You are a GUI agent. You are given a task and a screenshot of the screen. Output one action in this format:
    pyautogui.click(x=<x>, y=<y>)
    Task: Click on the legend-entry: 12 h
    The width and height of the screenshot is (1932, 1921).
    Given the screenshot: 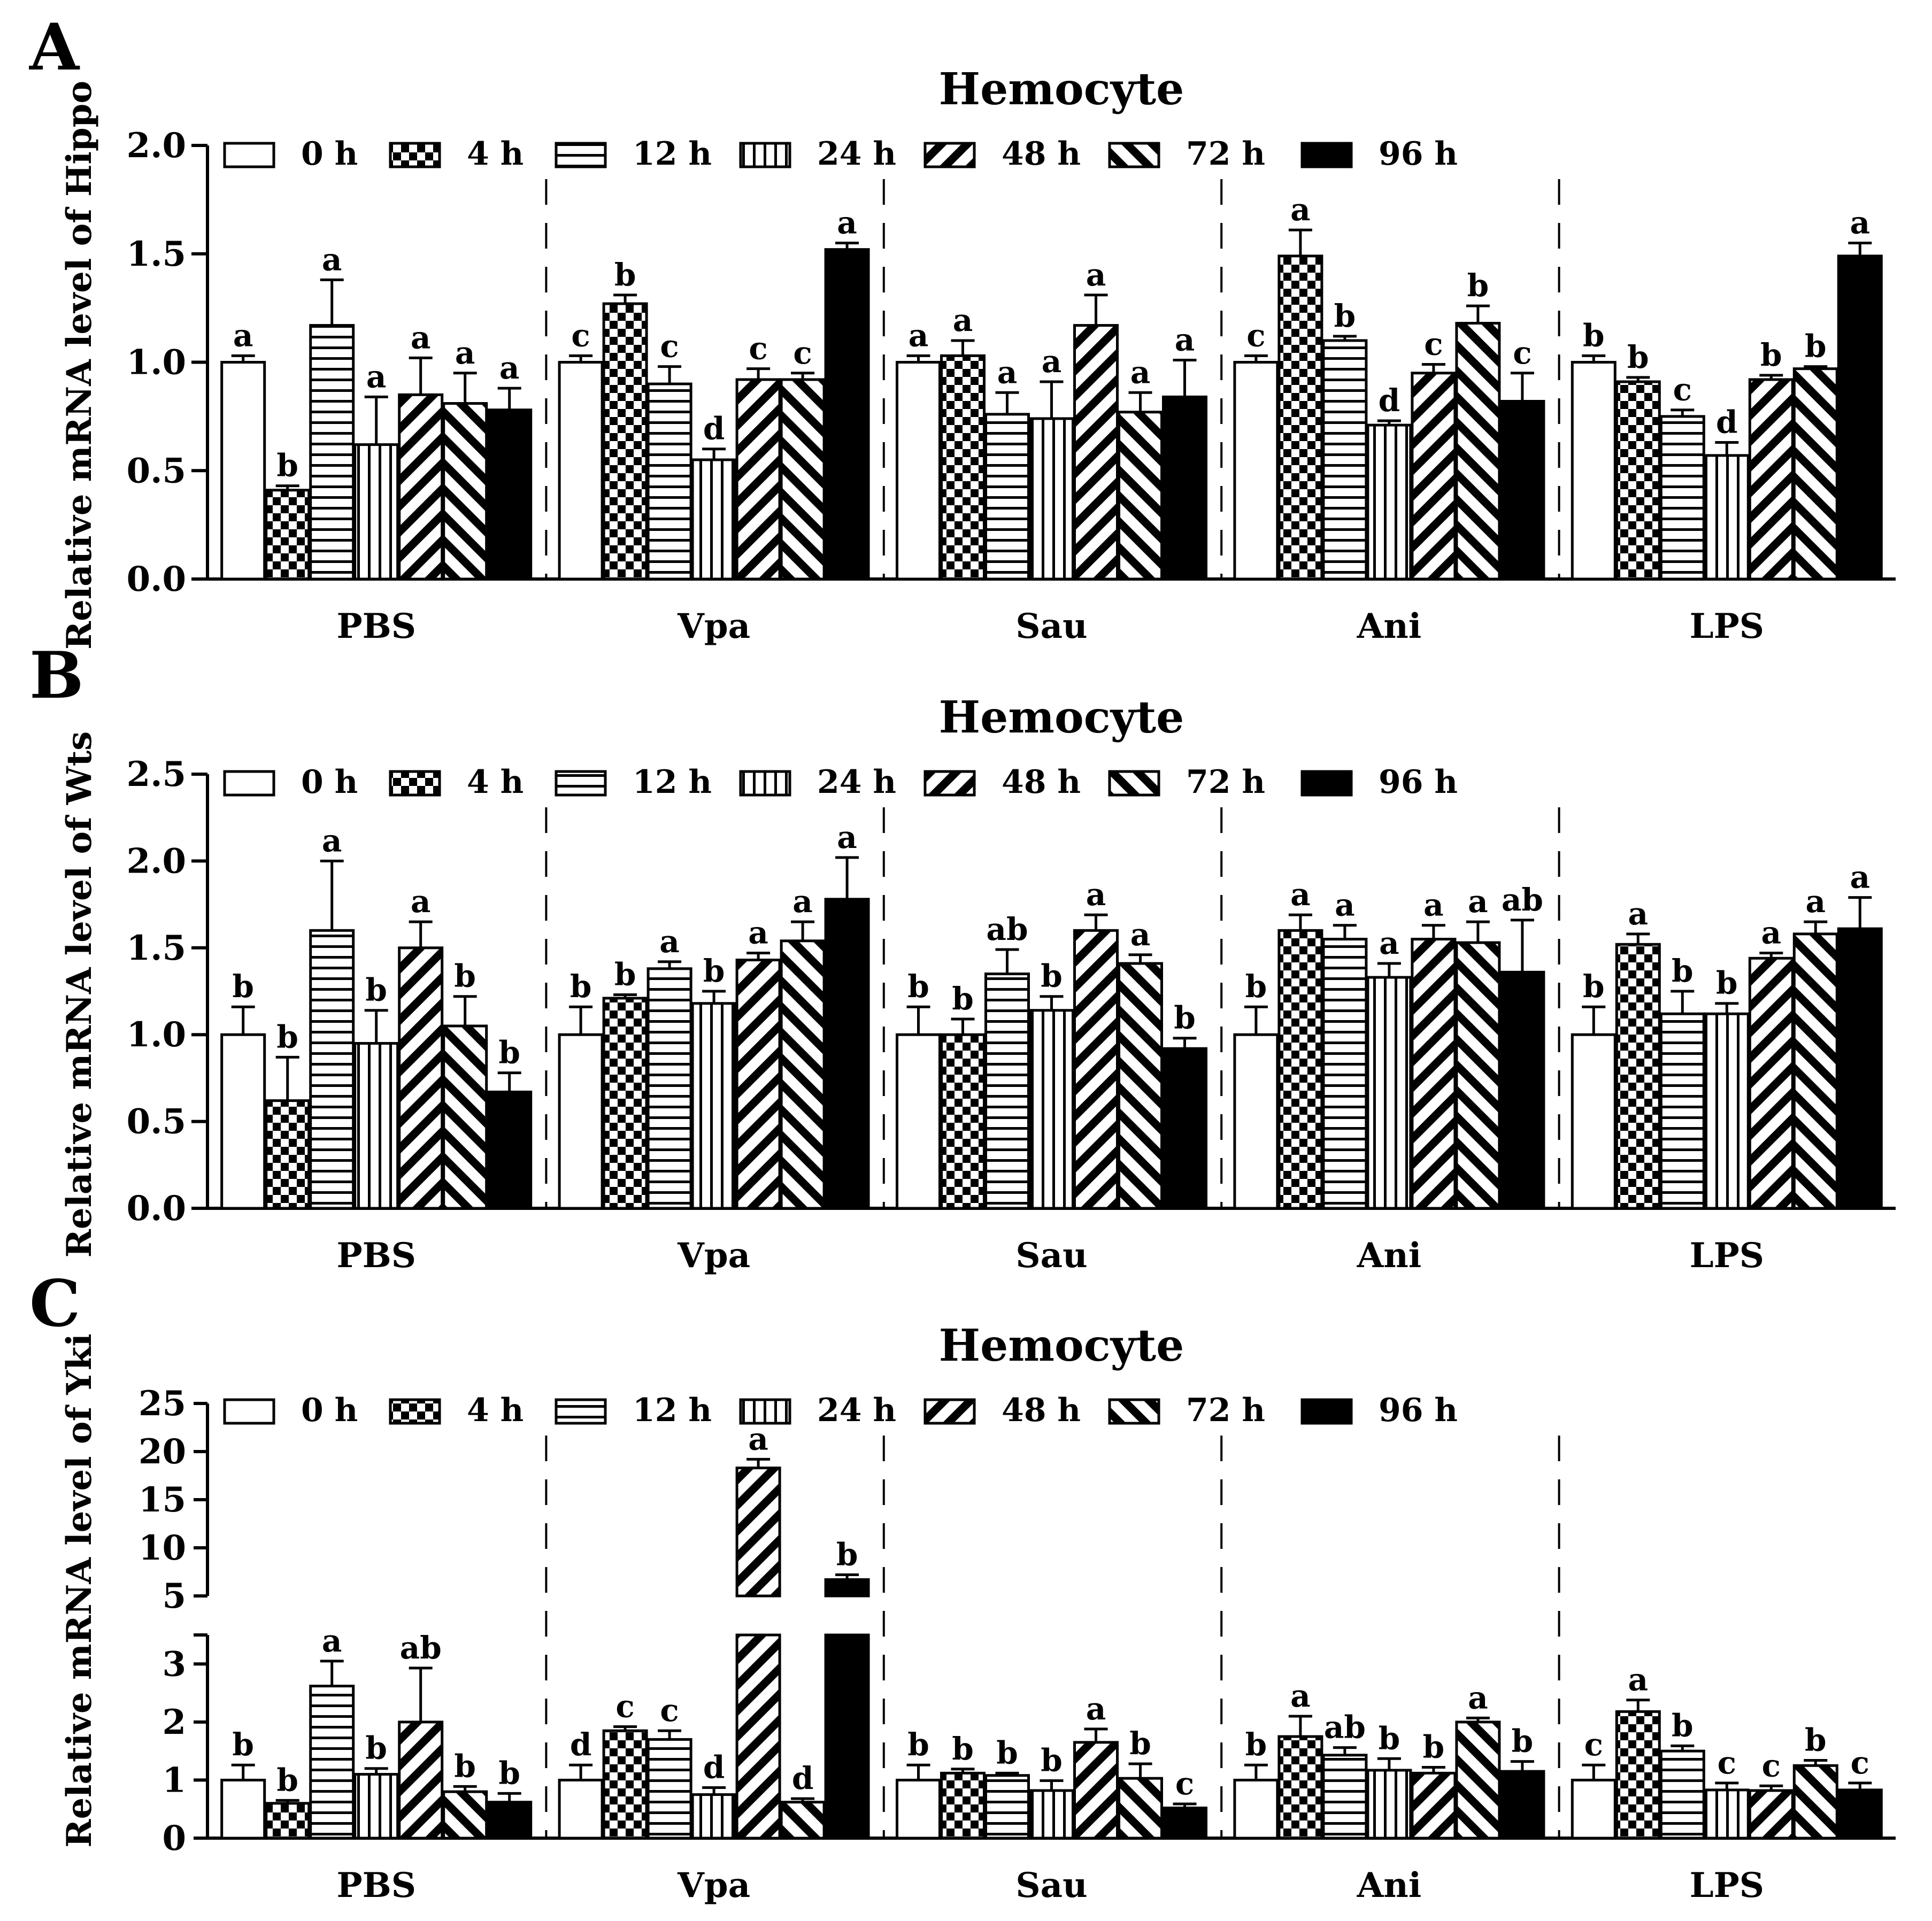 What is the action you would take?
    pyautogui.click(x=634, y=1410)
    